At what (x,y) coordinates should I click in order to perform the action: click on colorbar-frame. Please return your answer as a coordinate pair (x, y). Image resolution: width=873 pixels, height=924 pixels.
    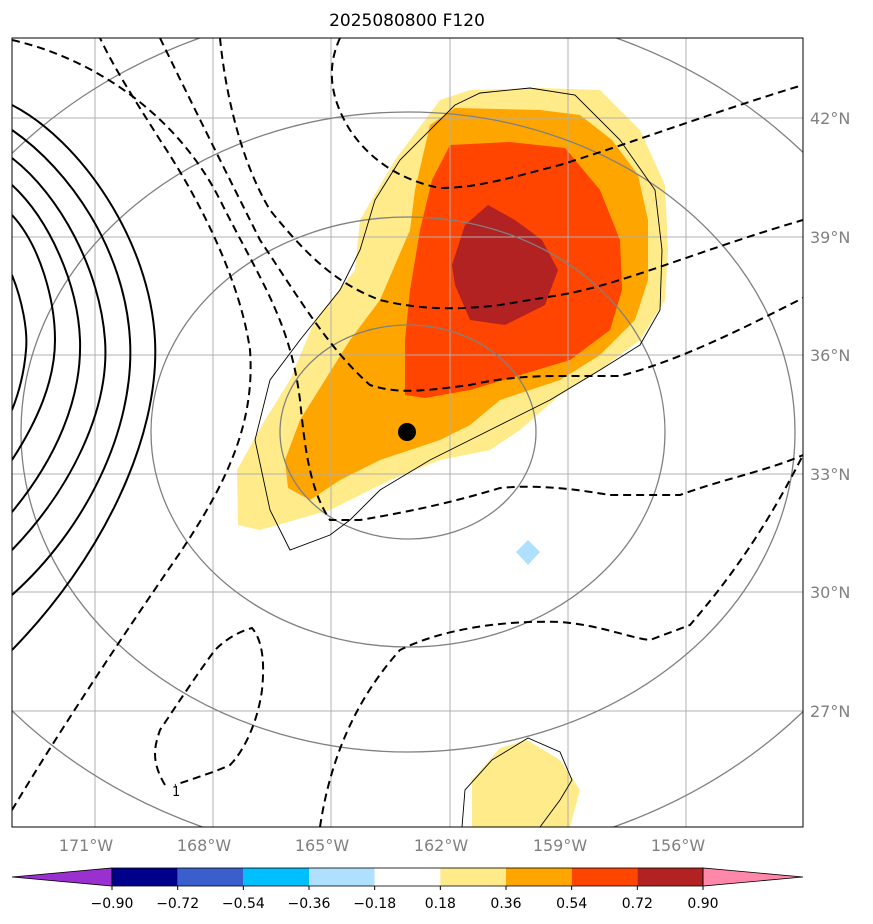
    Looking at the image, I should click on (407, 877).